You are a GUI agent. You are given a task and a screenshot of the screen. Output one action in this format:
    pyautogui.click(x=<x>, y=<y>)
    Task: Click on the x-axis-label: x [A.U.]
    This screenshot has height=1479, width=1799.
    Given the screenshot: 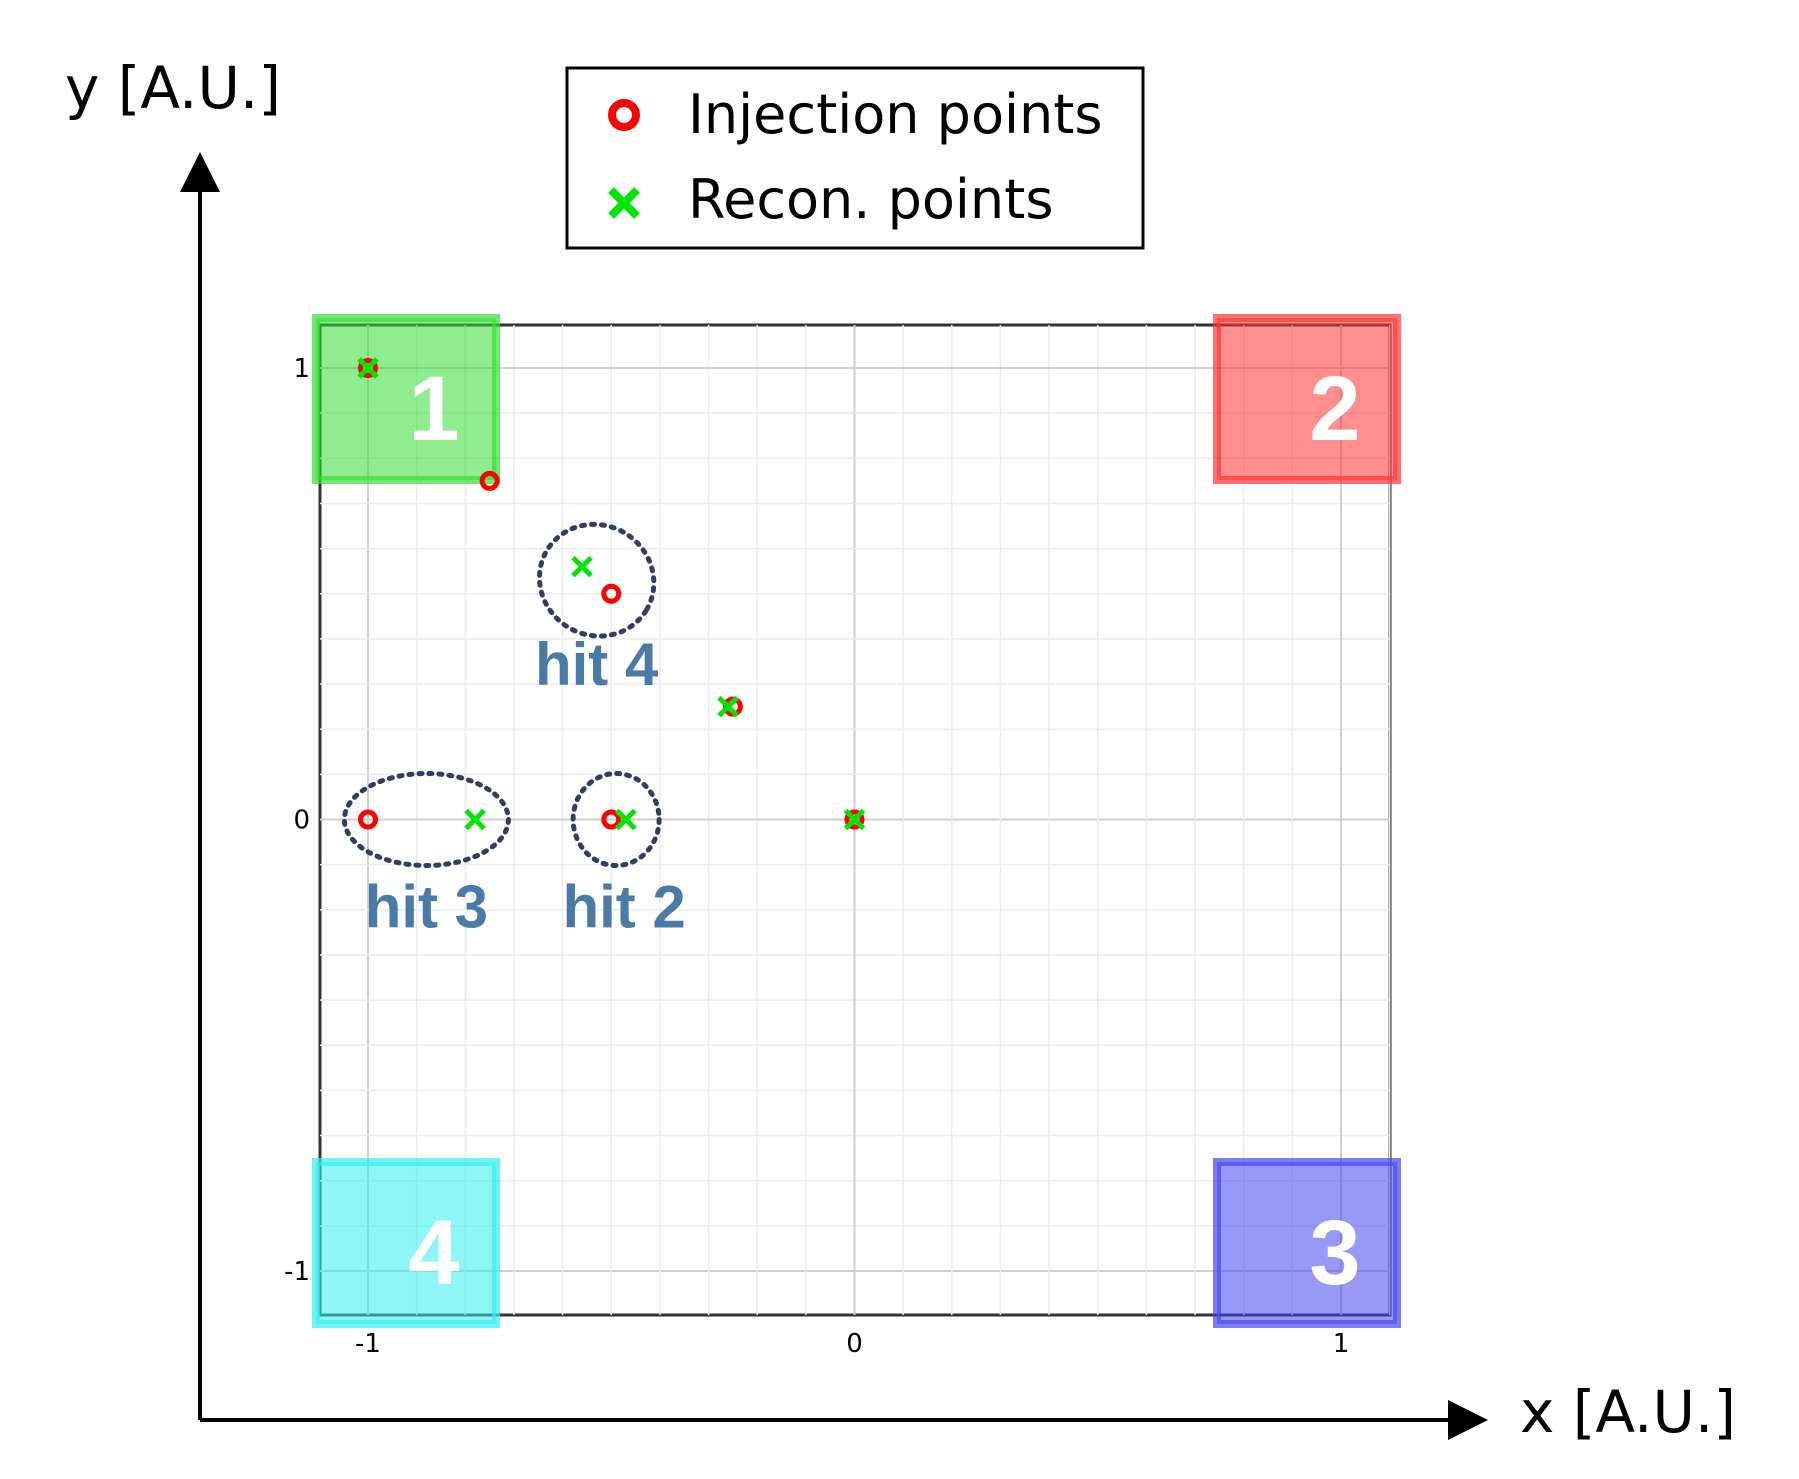 What is the action you would take?
    pyautogui.click(x=1628, y=1412)
    